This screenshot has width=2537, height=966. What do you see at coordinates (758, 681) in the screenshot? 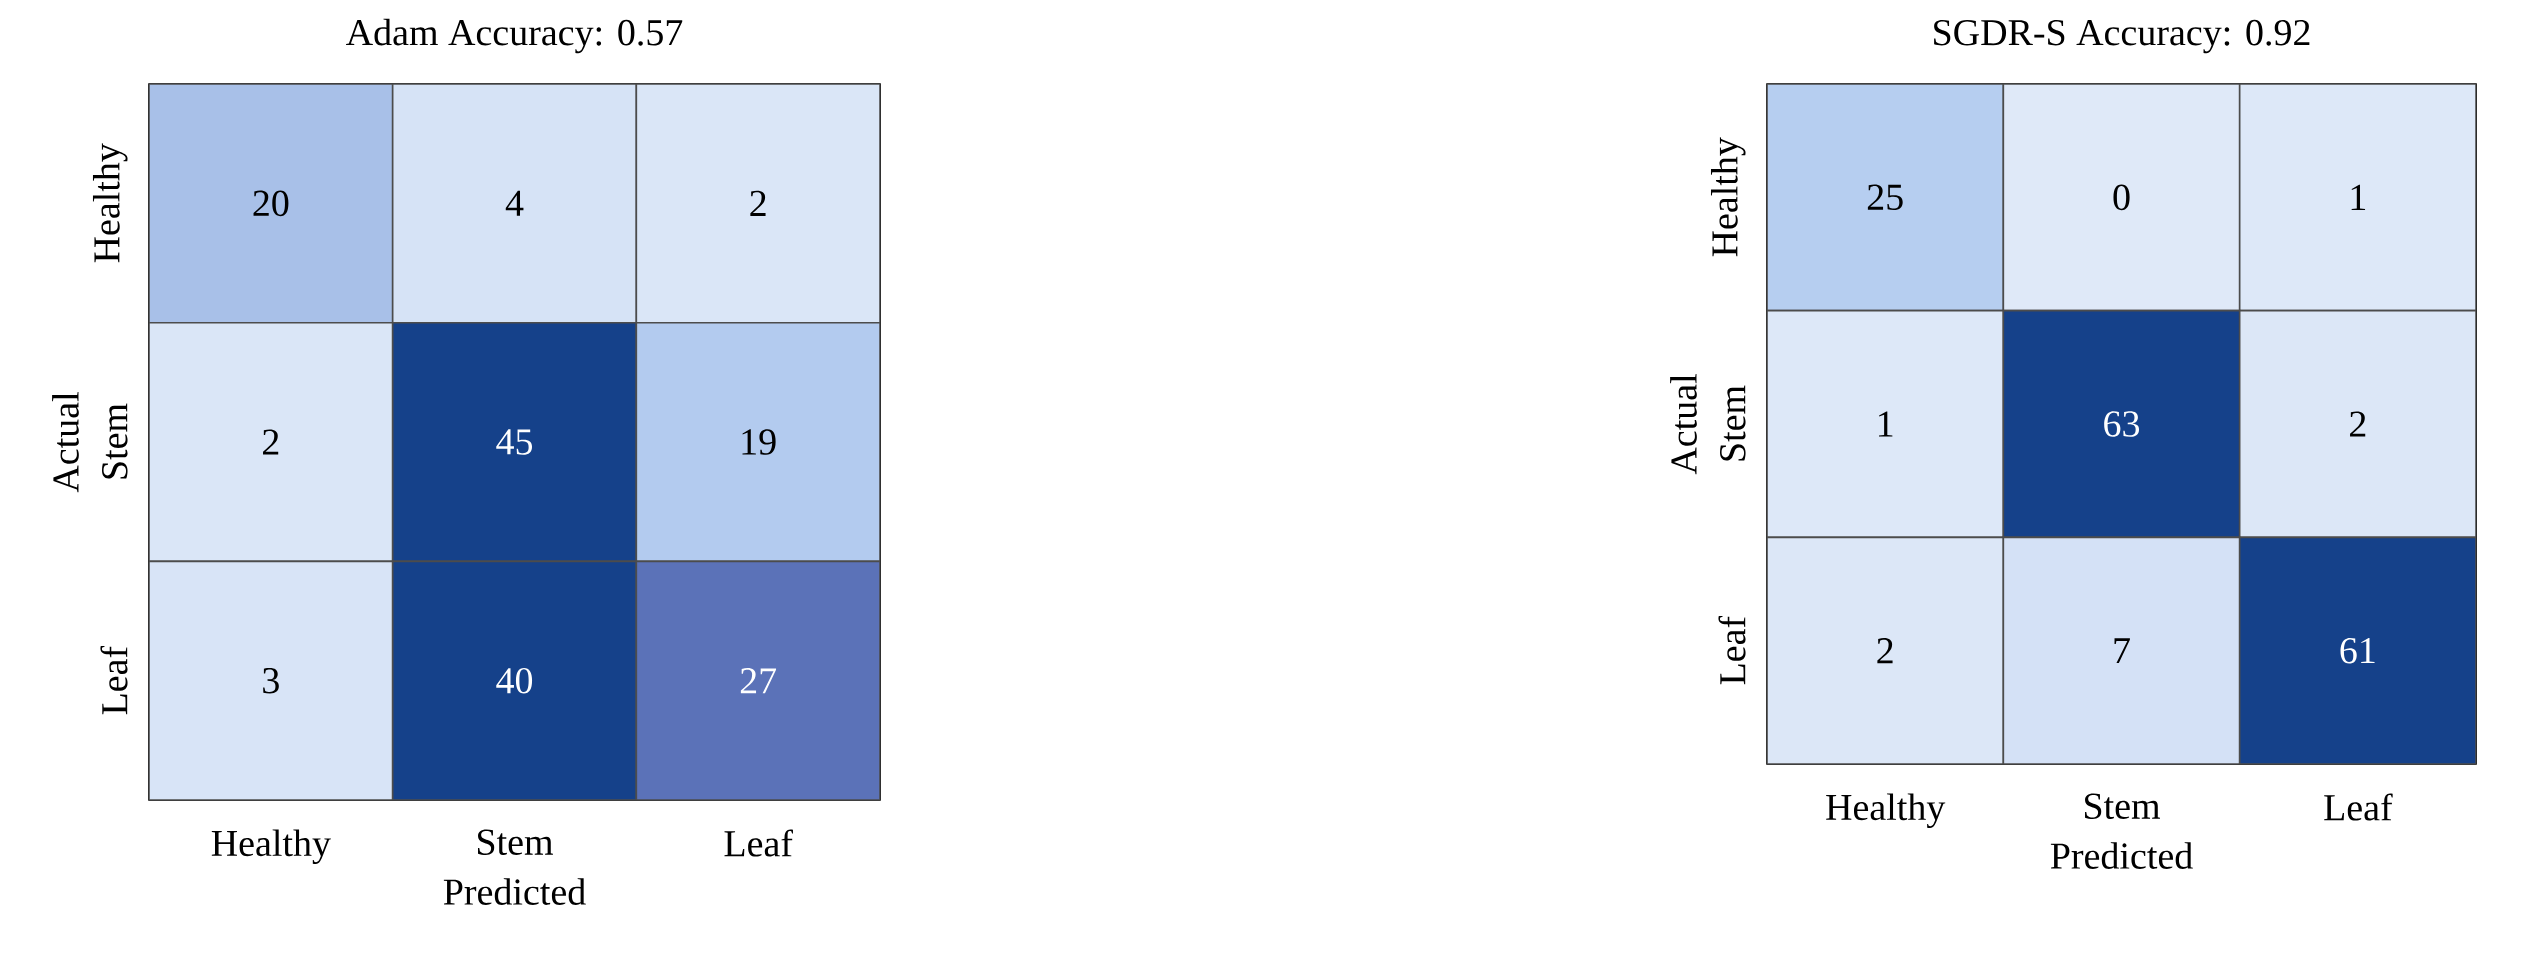
I see `data-label: 27` at bounding box center [758, 681].